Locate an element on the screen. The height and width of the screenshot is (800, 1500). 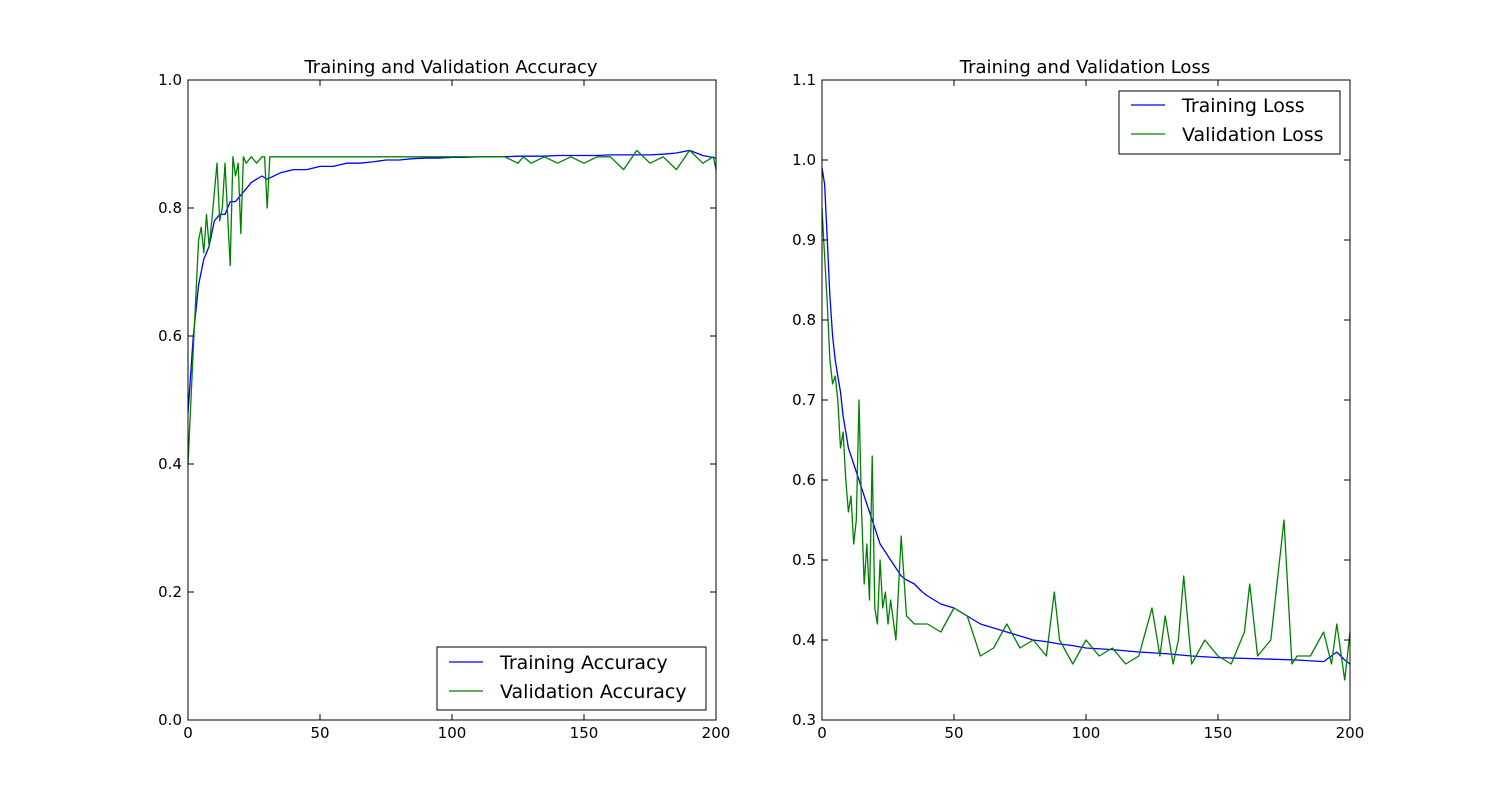
accuracy-legend: Training Accuracy Validation Accuracy is located at coordinates (571, 678).